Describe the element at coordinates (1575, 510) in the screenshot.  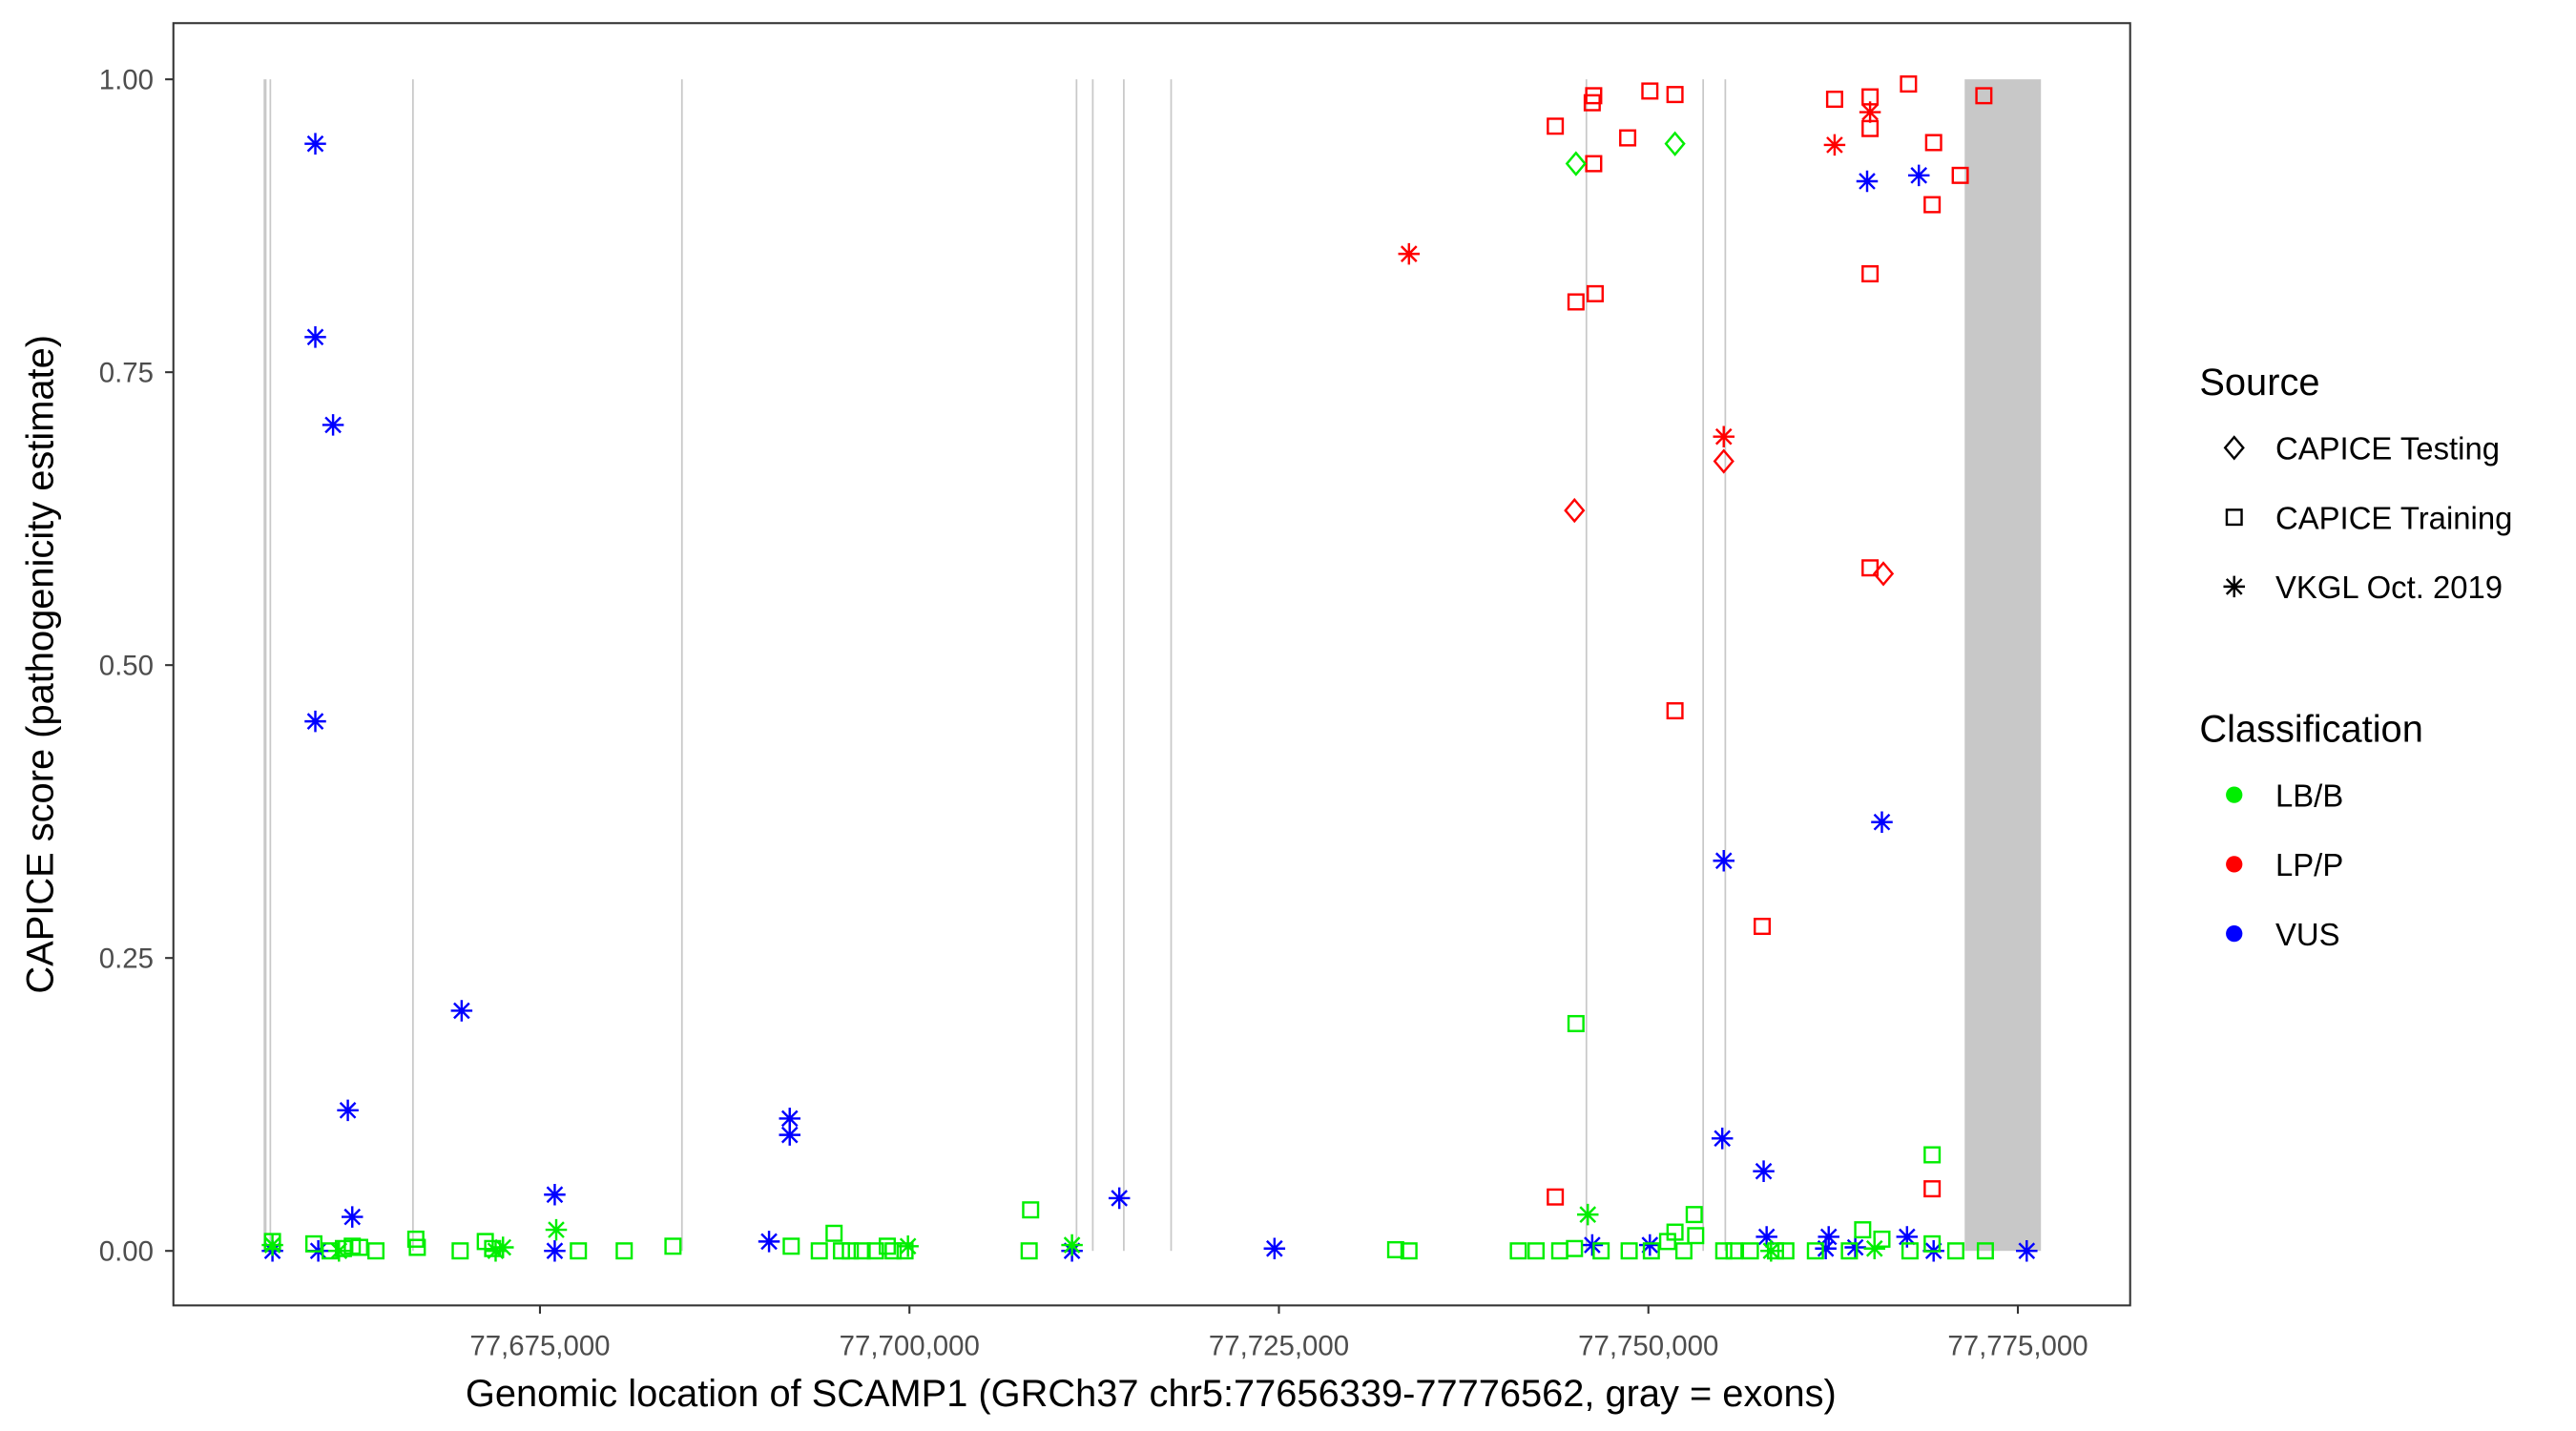
I see `data-point-testing-lp-p` at that location.